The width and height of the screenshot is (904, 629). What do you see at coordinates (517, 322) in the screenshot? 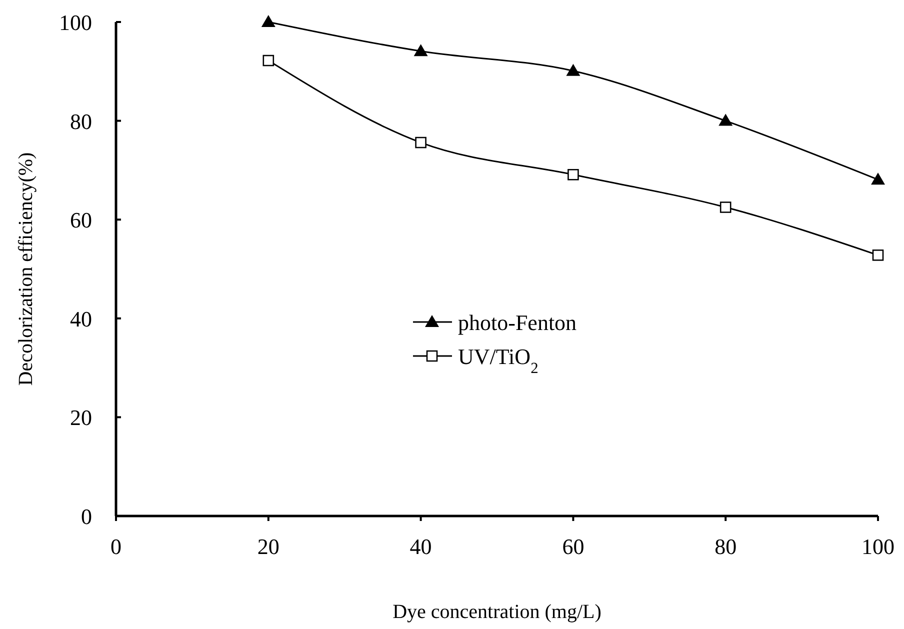
I see `legend-label: photo-Fenton` at bounding box center [517, 322].